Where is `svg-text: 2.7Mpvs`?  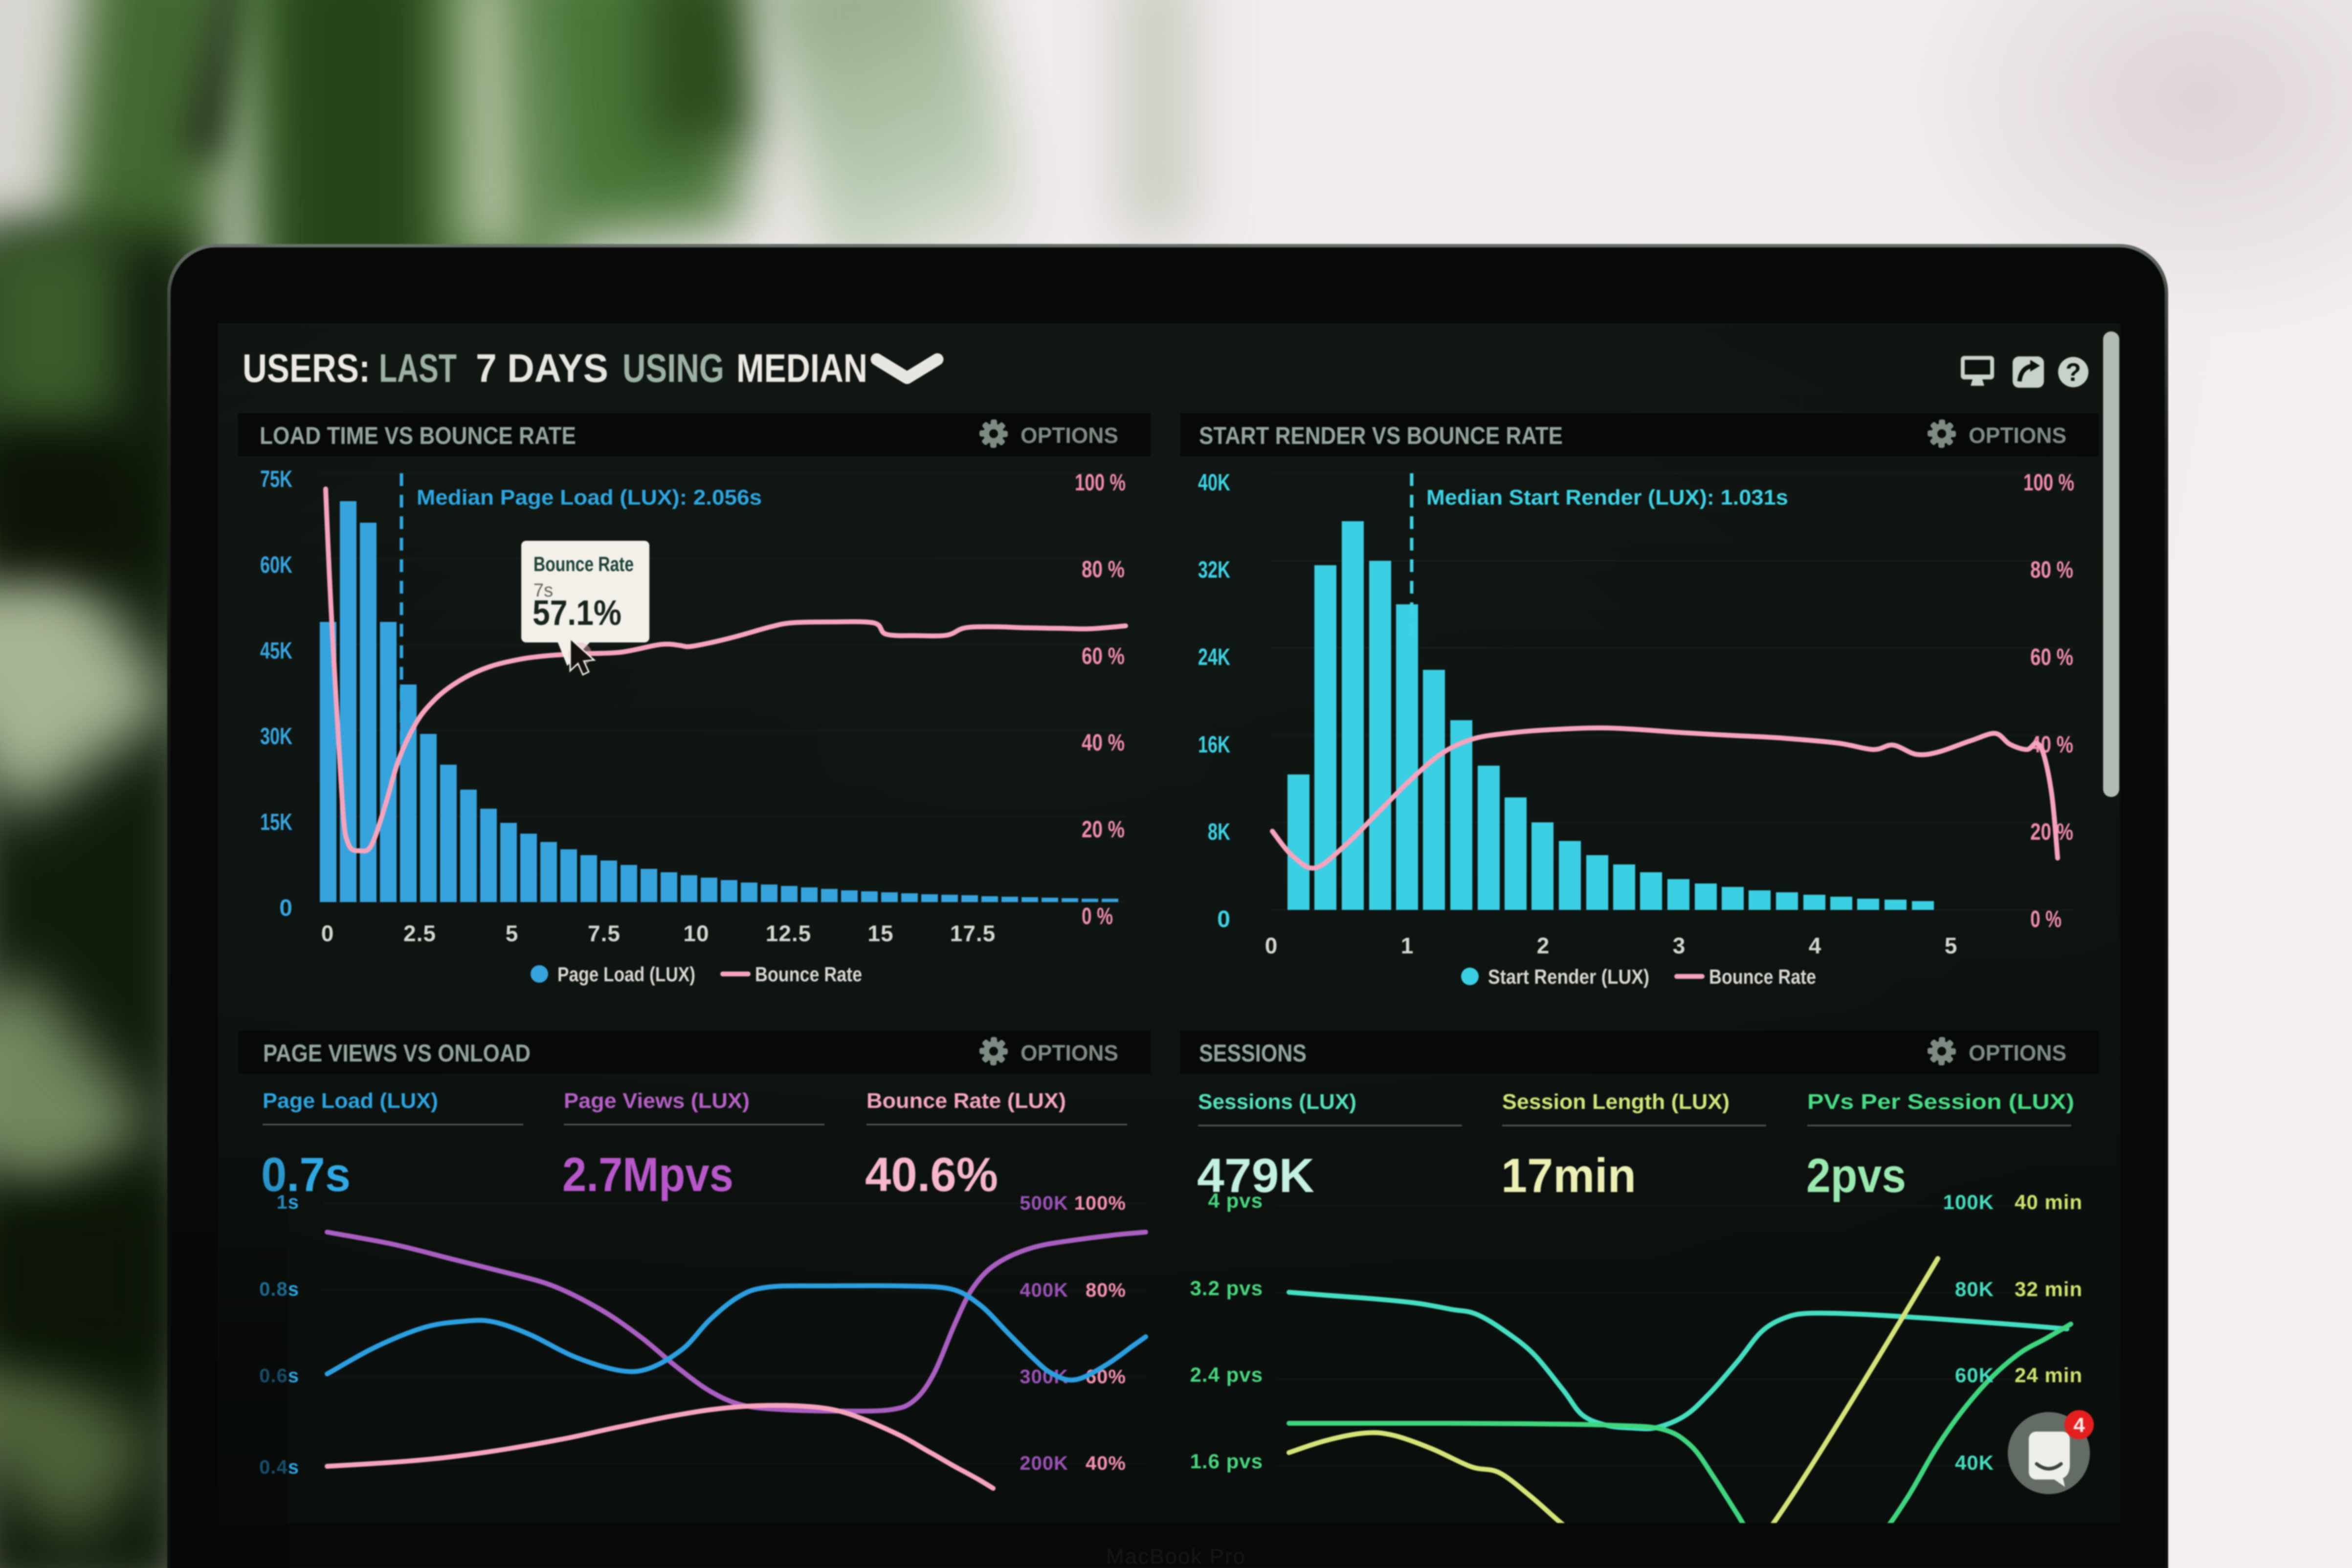
svg-text: 2.7Mpvs is located at coordinates (648, 1174).